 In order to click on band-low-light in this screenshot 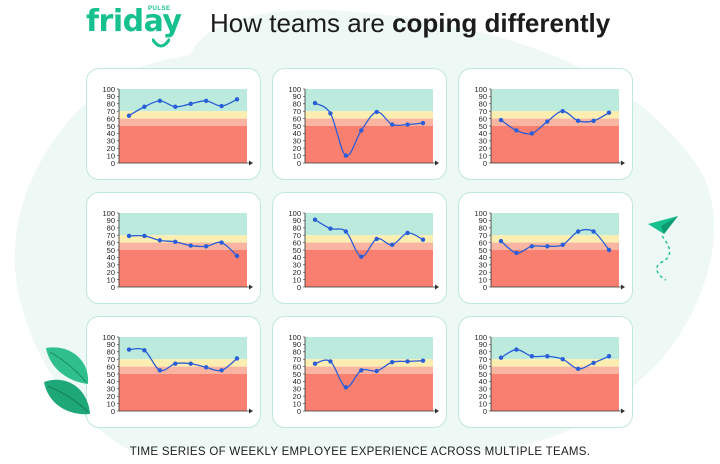, I will do `click(555, 370)`.